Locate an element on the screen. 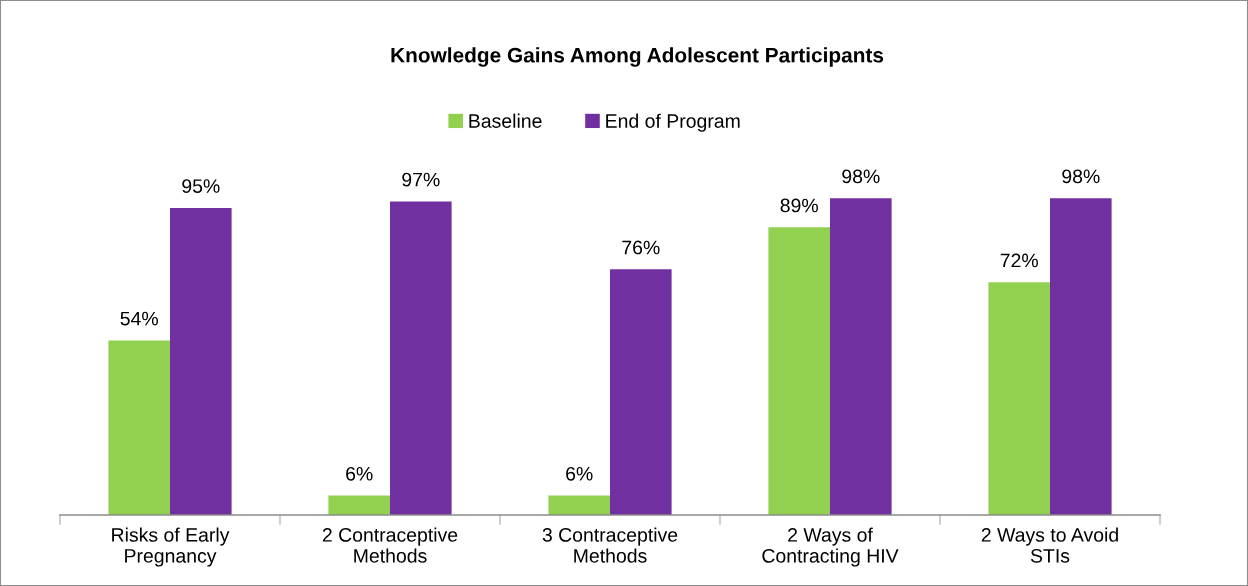 This screenshot has width=1248, height=586. x-tick-label: 2 Ways of Contracting HIV is located at coordinates (830, 547).